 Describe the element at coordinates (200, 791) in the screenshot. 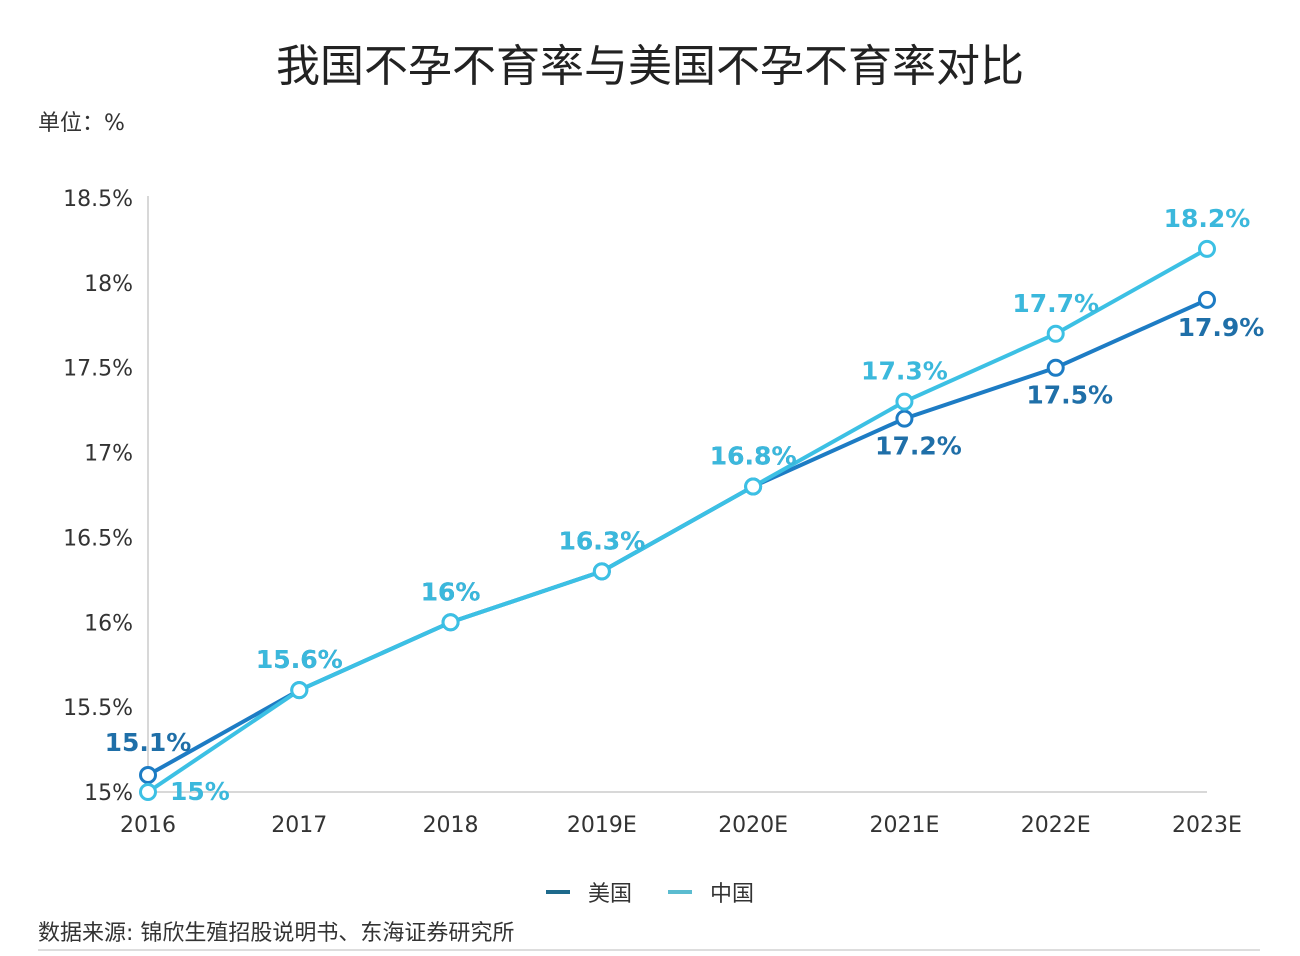

I see `data-label-china: 15%` at that location.